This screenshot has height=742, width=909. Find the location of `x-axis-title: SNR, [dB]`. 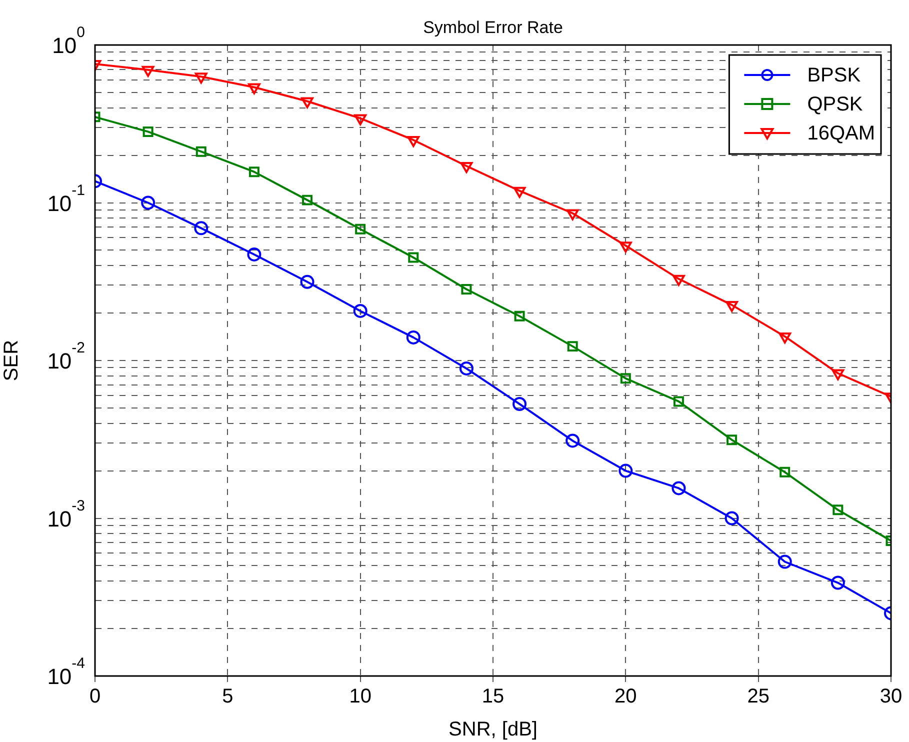

x-axis-title: SNR, [dB] is located at coordinates (493, 729).